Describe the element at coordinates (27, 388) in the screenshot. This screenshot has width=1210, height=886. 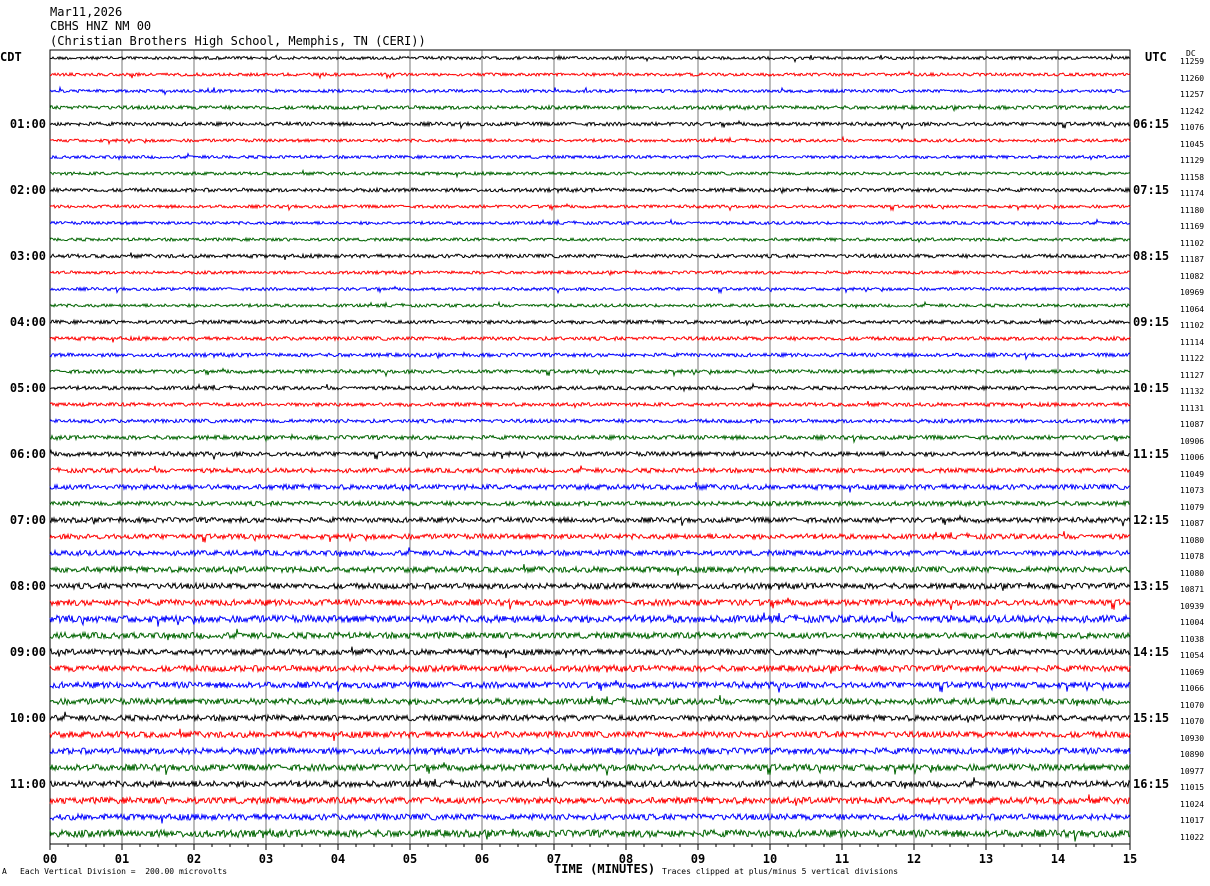
I see `cdt-hour-label: 05:00` at that location.